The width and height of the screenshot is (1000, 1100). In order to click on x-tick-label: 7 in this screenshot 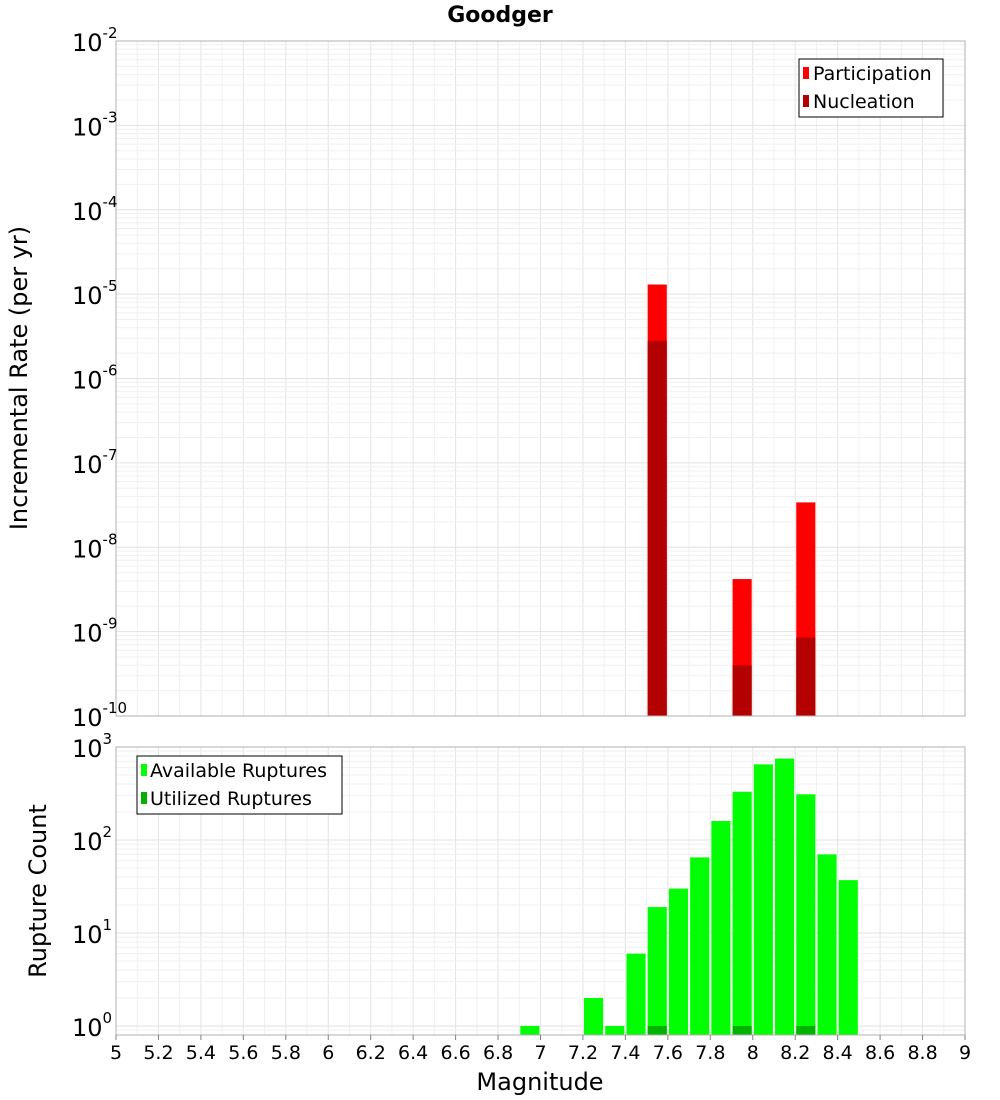, I will do `click(540, 1053)`.